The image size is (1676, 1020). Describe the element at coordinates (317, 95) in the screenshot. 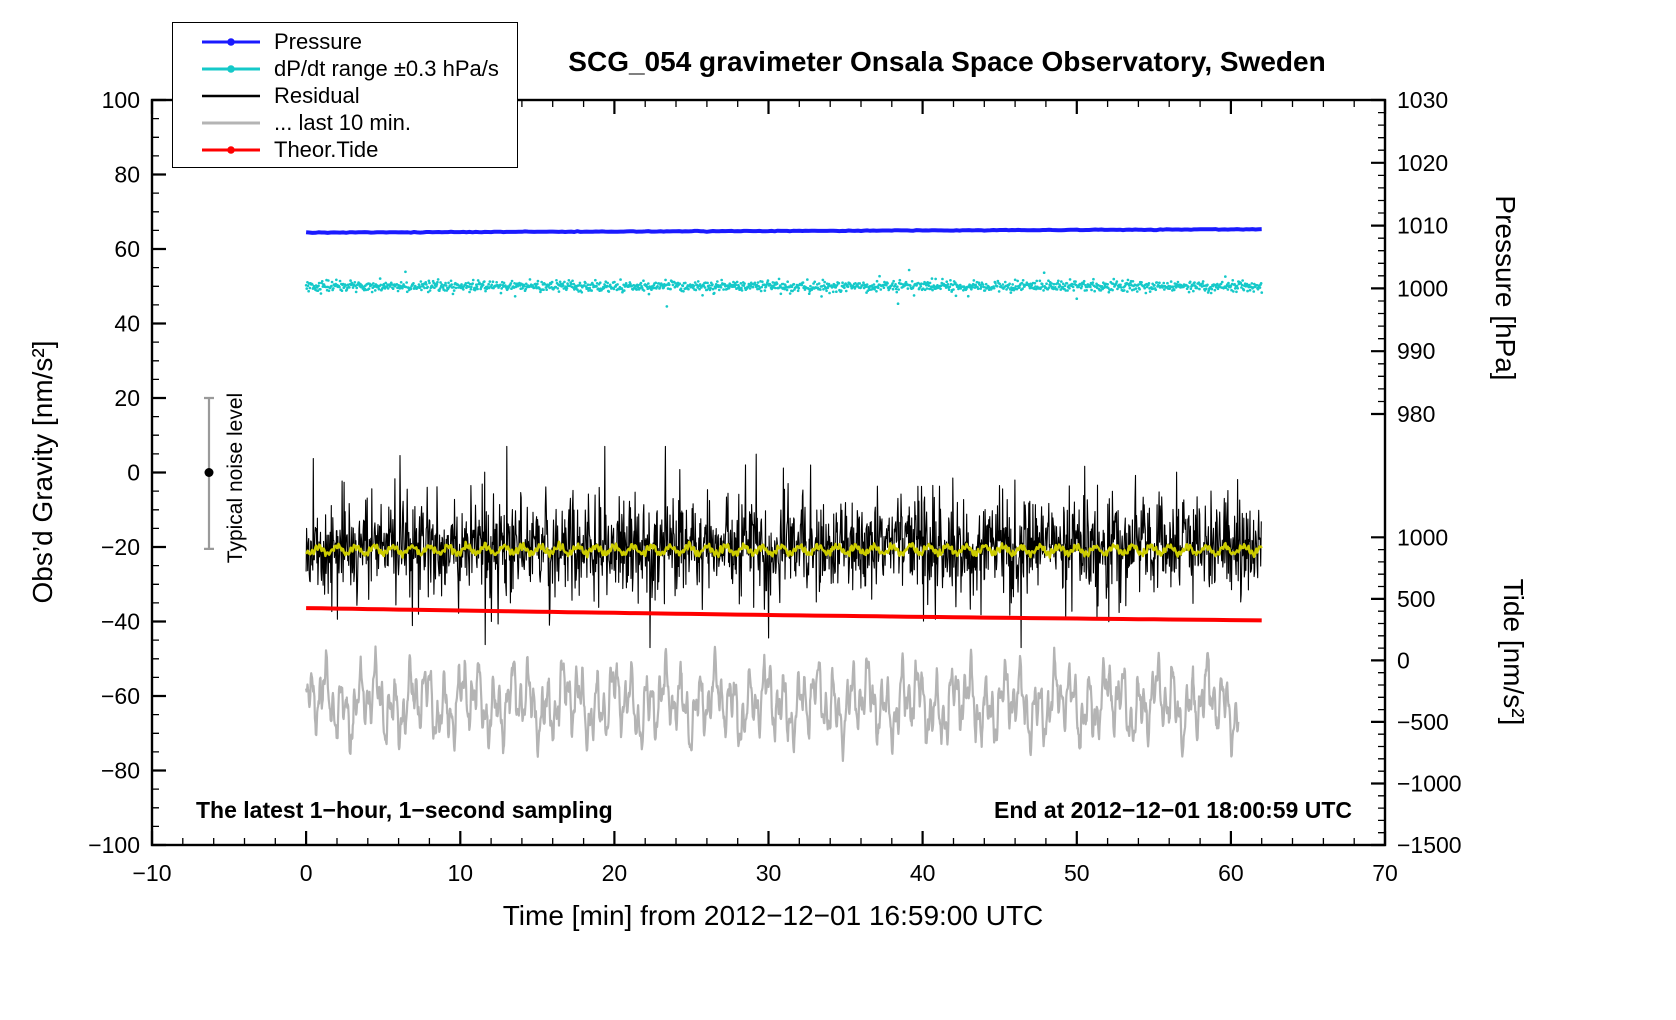

I see `legend-item-label: Residual` at that location.